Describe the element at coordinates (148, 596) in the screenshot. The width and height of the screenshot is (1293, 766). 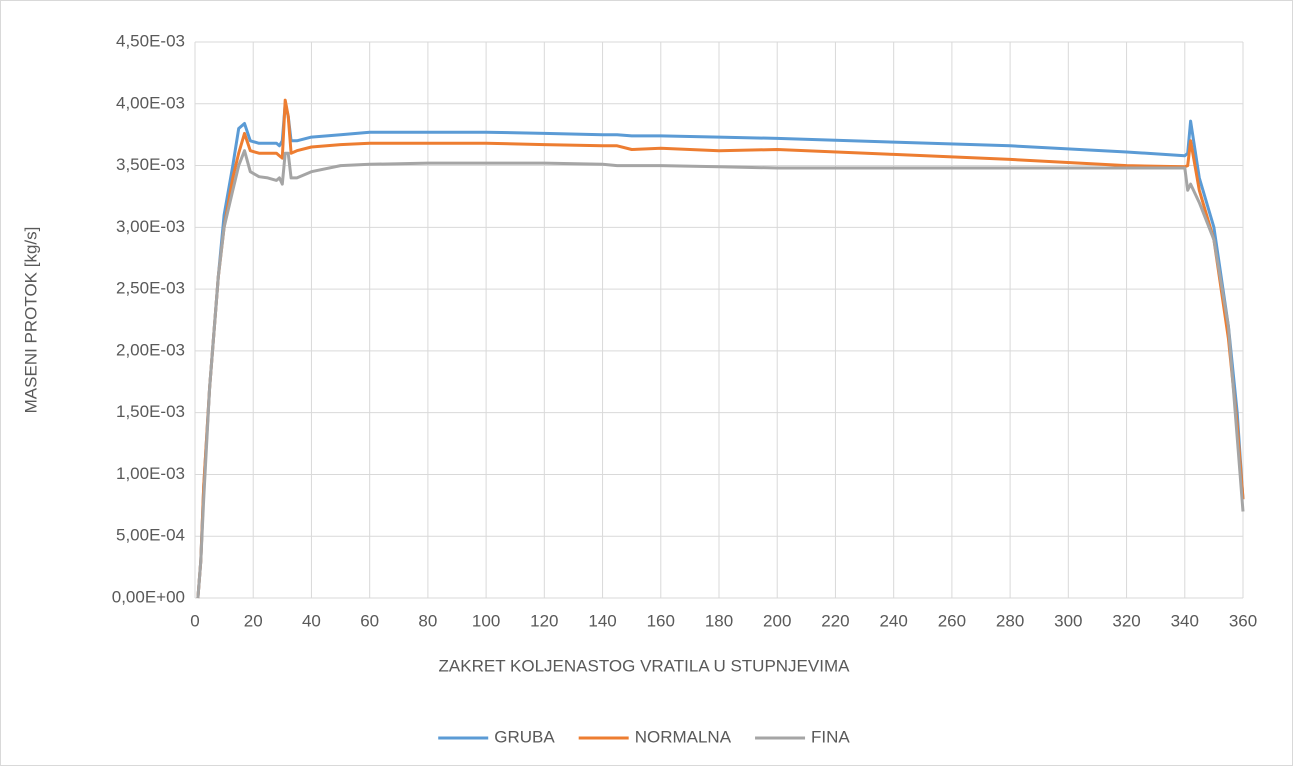
I see `y-tick-label: 0,00E+00` at that location.